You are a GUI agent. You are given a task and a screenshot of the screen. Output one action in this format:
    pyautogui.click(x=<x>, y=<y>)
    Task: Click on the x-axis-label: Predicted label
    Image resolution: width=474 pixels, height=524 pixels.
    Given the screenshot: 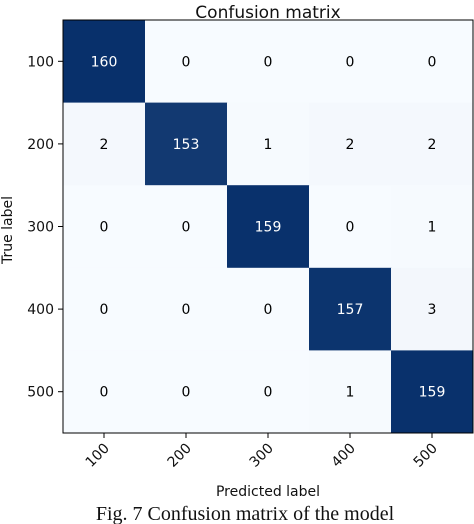 What is the action you would take?
    pyautogui.click(x=268, y=492)
    